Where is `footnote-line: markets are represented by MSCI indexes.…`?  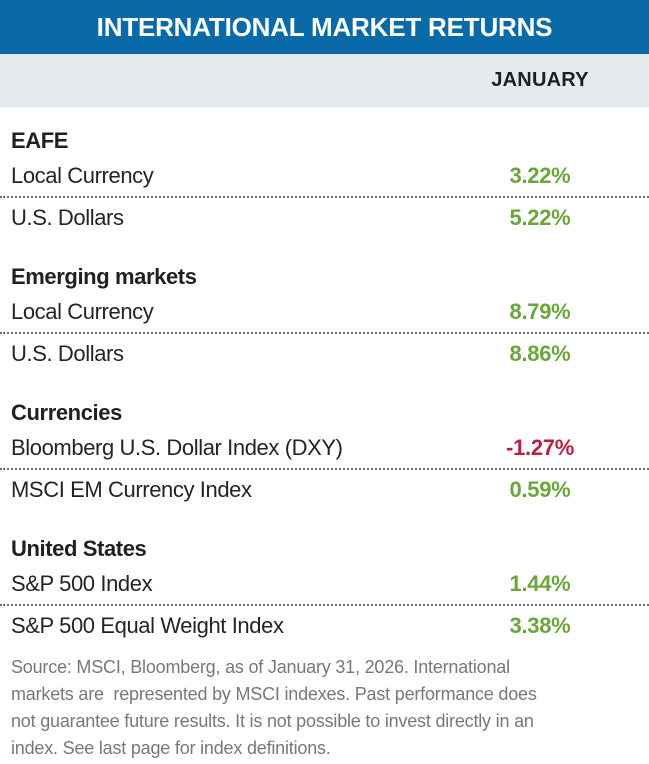
footnote-line: markets are represented by MSCI indexes.… is located at coordinates (274, 694).